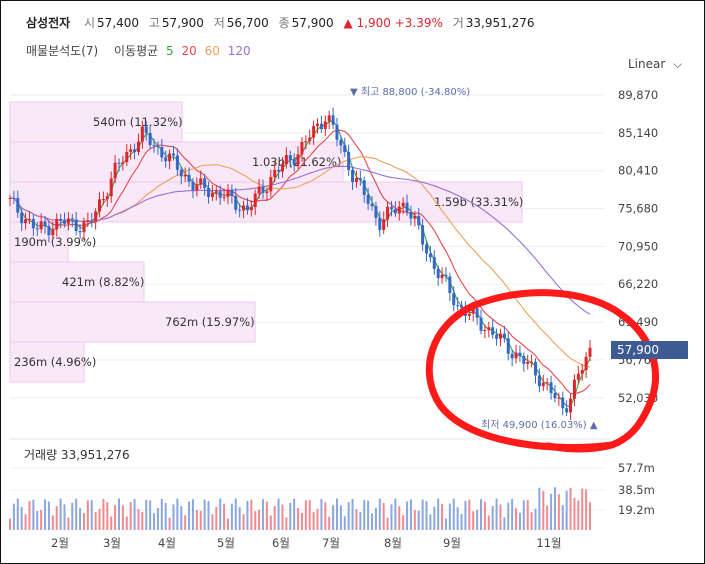 This screenshot has width=705, height=564. What do you see at coordinates (331, 543) in the screenshot?
I see `x-tick-label: 7월` at bounding box center [331, 543].